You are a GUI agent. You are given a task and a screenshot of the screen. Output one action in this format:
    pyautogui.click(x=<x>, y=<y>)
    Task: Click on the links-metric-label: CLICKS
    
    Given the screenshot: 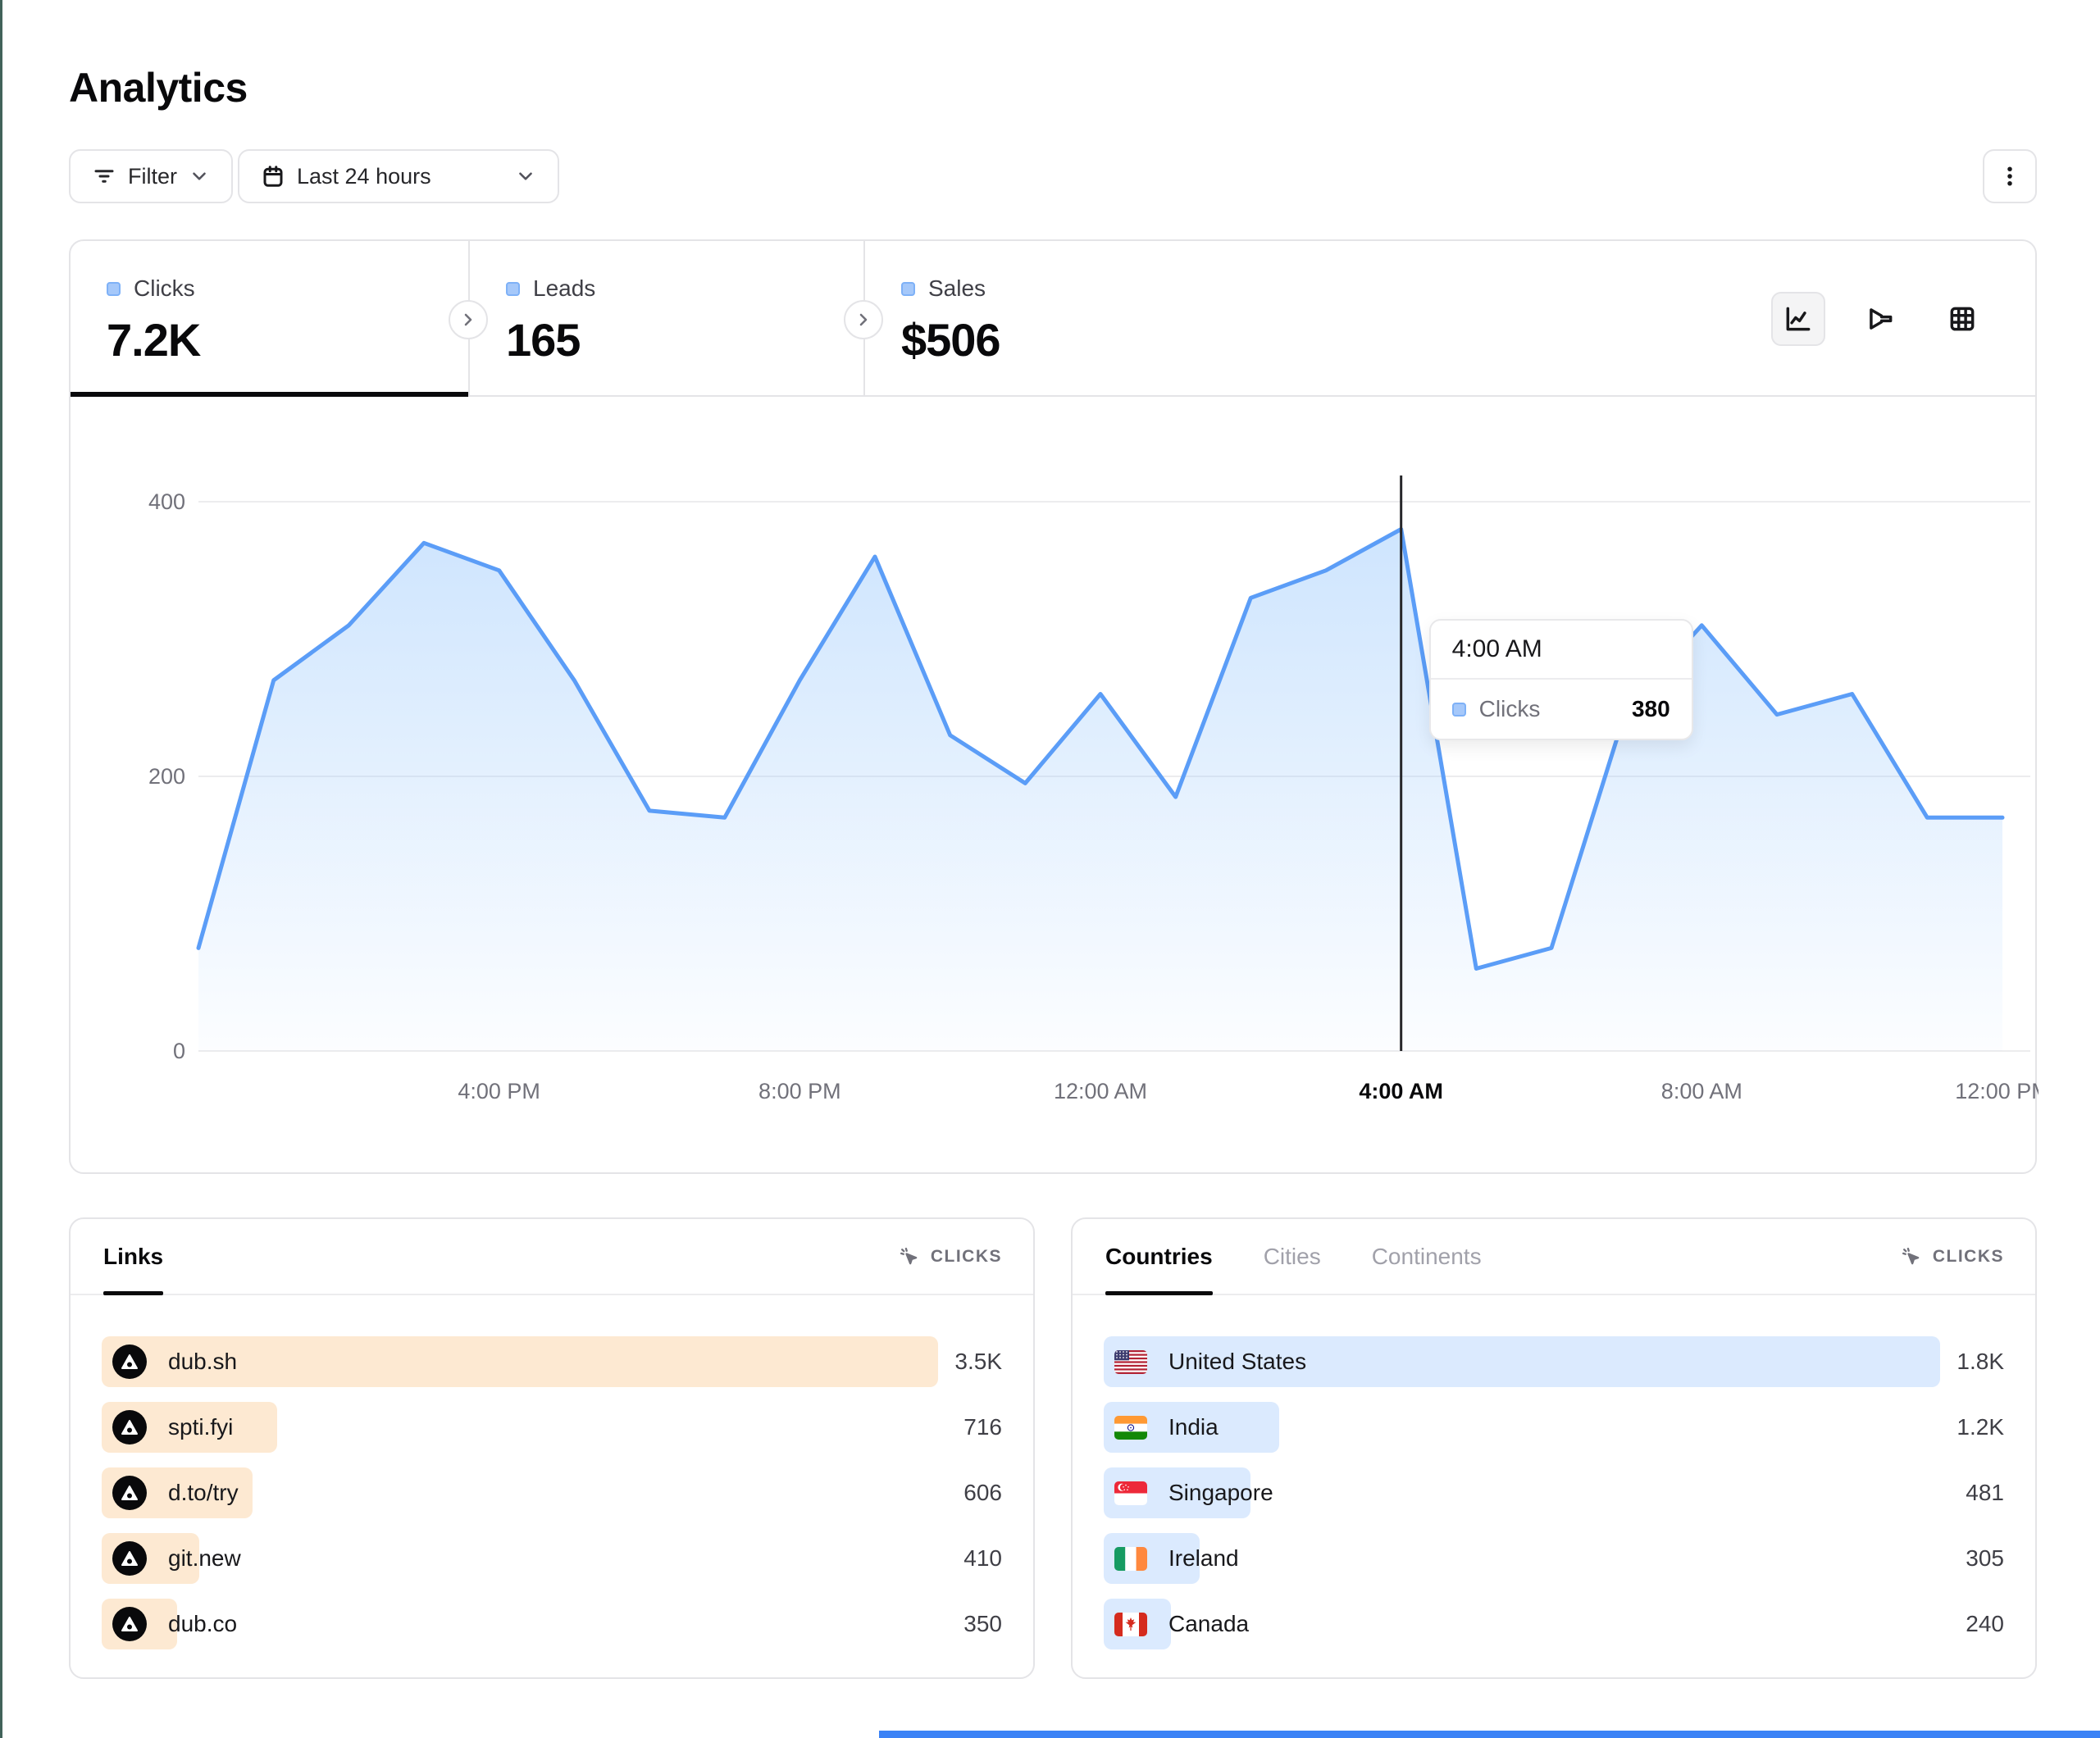 What is the action you would take?
    pyautogui.click(x=966, y=1256)
    